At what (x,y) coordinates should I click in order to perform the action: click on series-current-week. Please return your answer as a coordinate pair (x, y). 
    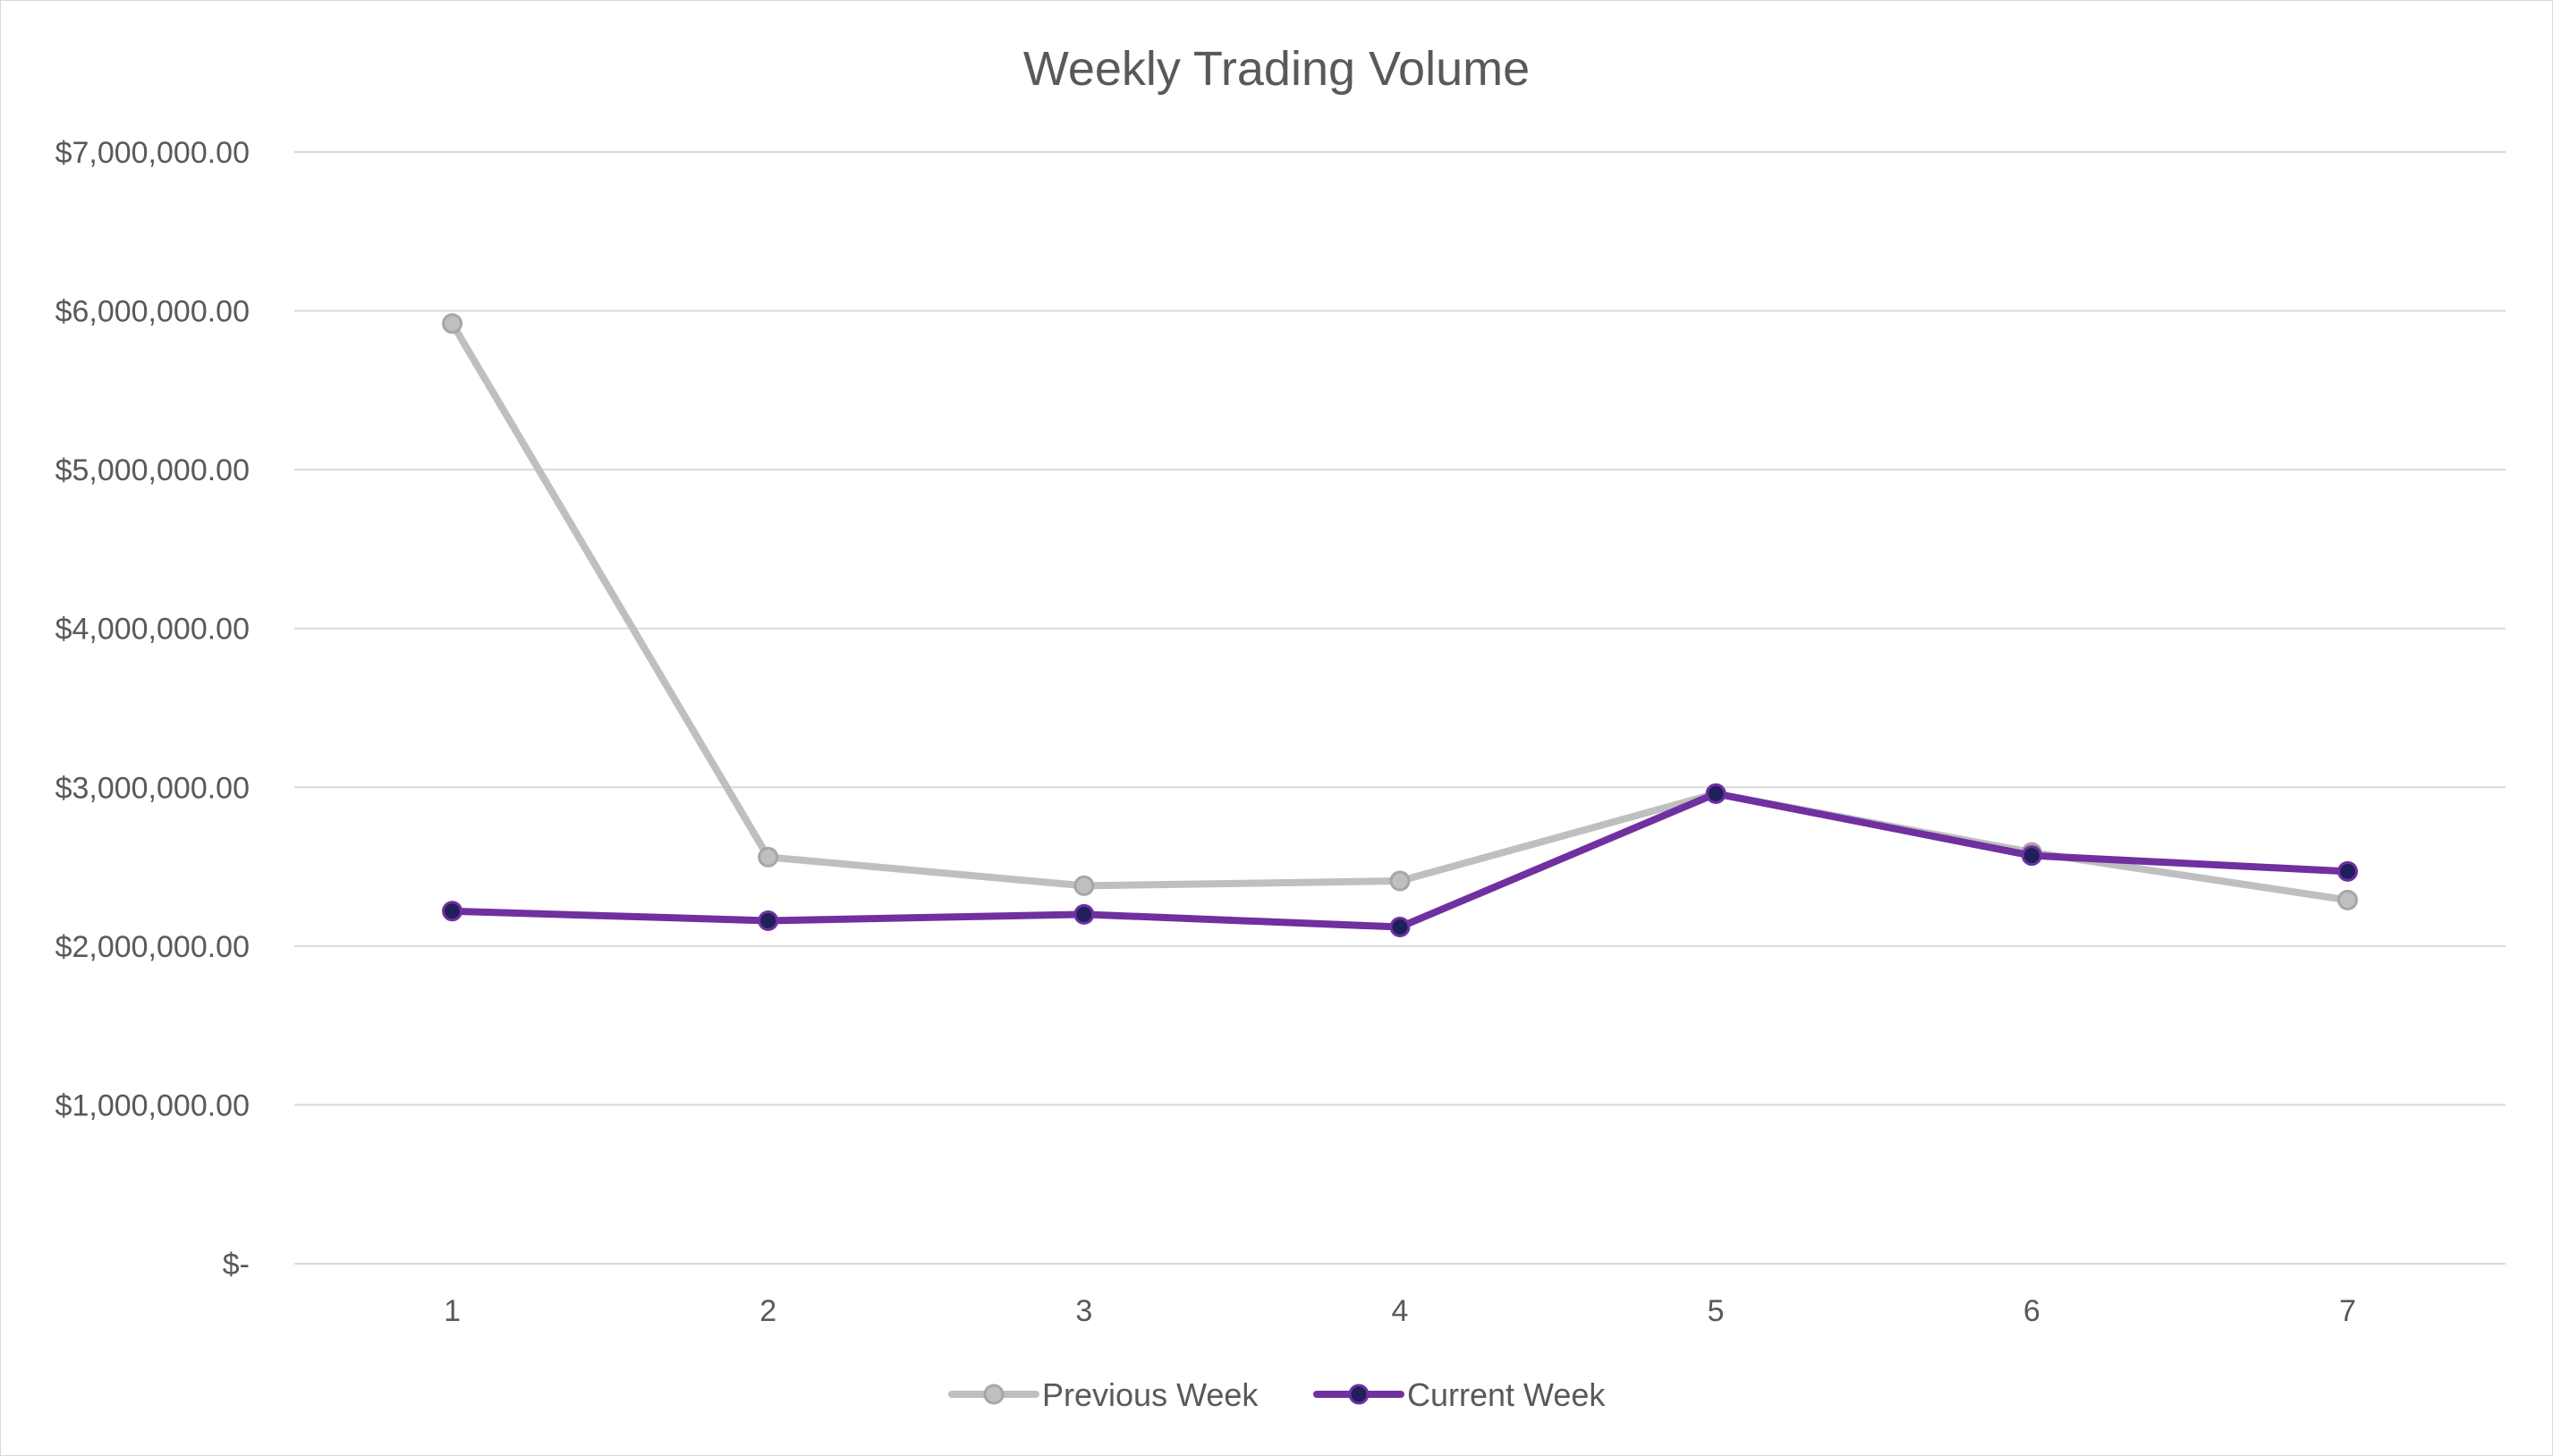
    Looking at the image, I should click on (1400, 860).